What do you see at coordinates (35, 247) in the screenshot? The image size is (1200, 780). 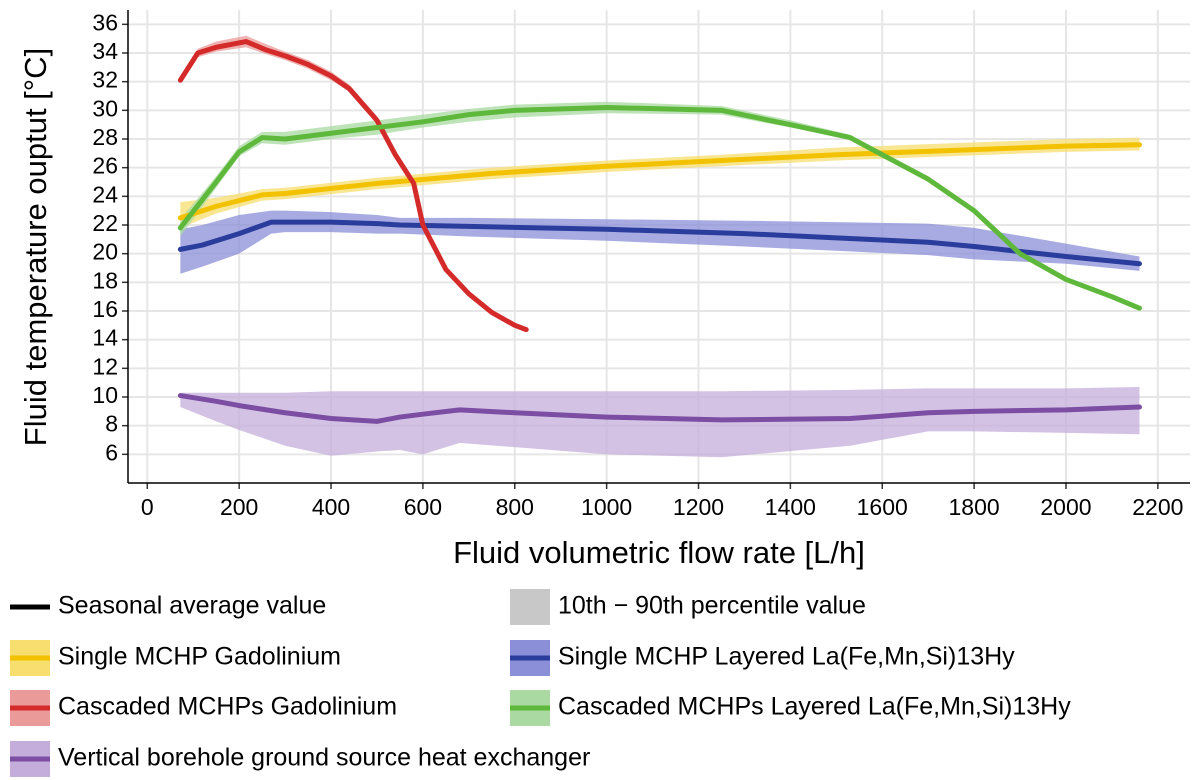 I see `y-axis-title: Fluid temperature ouptut [°C]` at bounding box center [35, 247].